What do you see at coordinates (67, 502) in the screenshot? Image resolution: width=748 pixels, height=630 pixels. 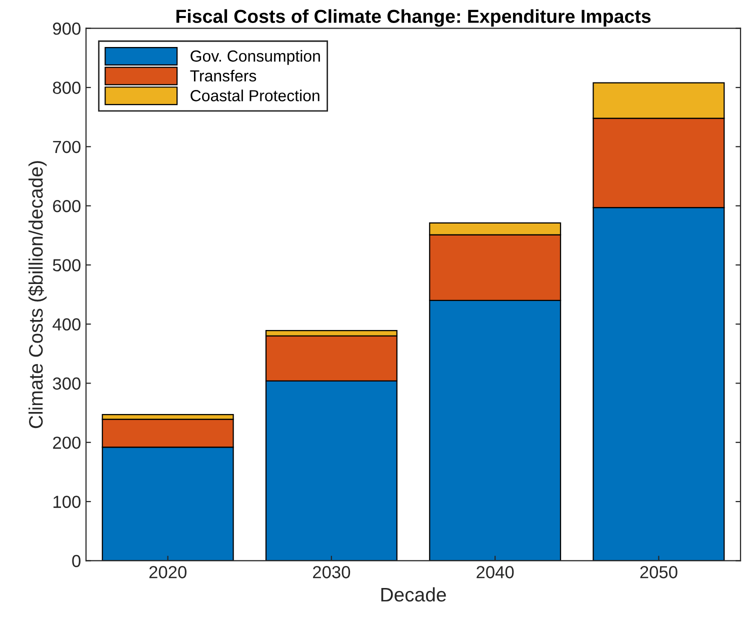 I see `y-tick-label: 100` at bounding box center [67, 502].